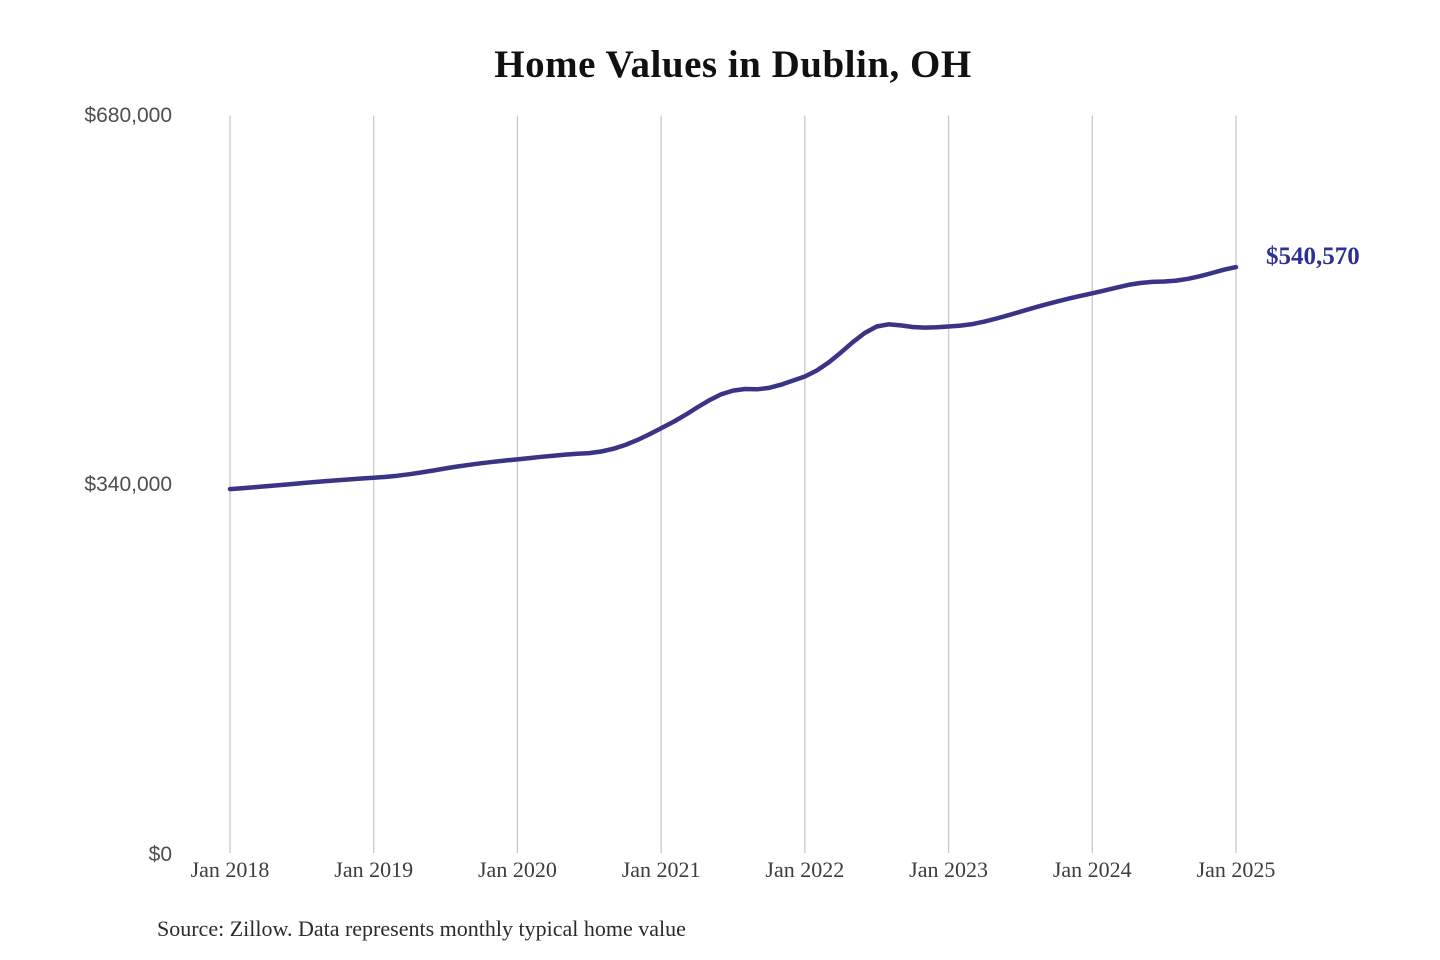  I want to click on end-value-label: $540,570, so click(1313, 257).